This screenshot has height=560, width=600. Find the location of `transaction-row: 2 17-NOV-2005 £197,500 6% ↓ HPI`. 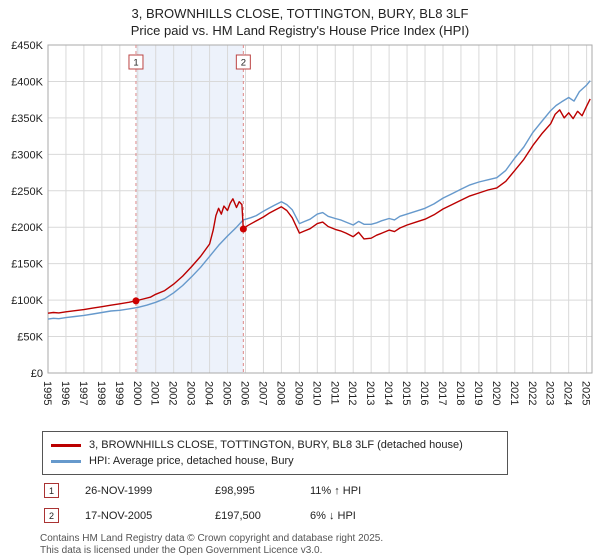

transaction-row: 2 17-NOV-2005 £197,500 6% ↓ HPI is located at coordinates (322, 515).